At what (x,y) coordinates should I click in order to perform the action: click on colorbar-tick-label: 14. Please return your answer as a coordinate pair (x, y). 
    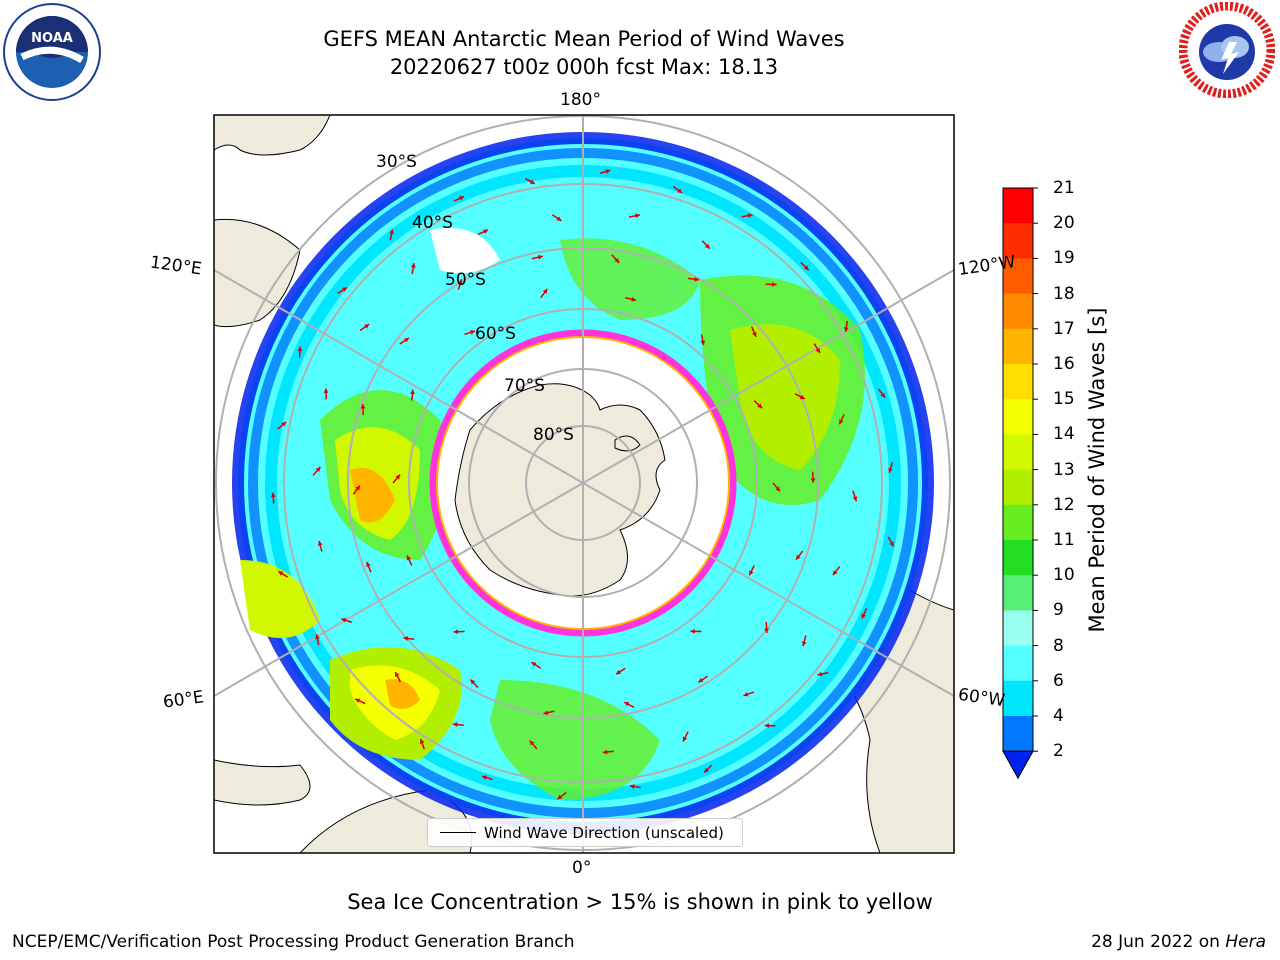
    Looking at the image, I should click on (1064, 434).